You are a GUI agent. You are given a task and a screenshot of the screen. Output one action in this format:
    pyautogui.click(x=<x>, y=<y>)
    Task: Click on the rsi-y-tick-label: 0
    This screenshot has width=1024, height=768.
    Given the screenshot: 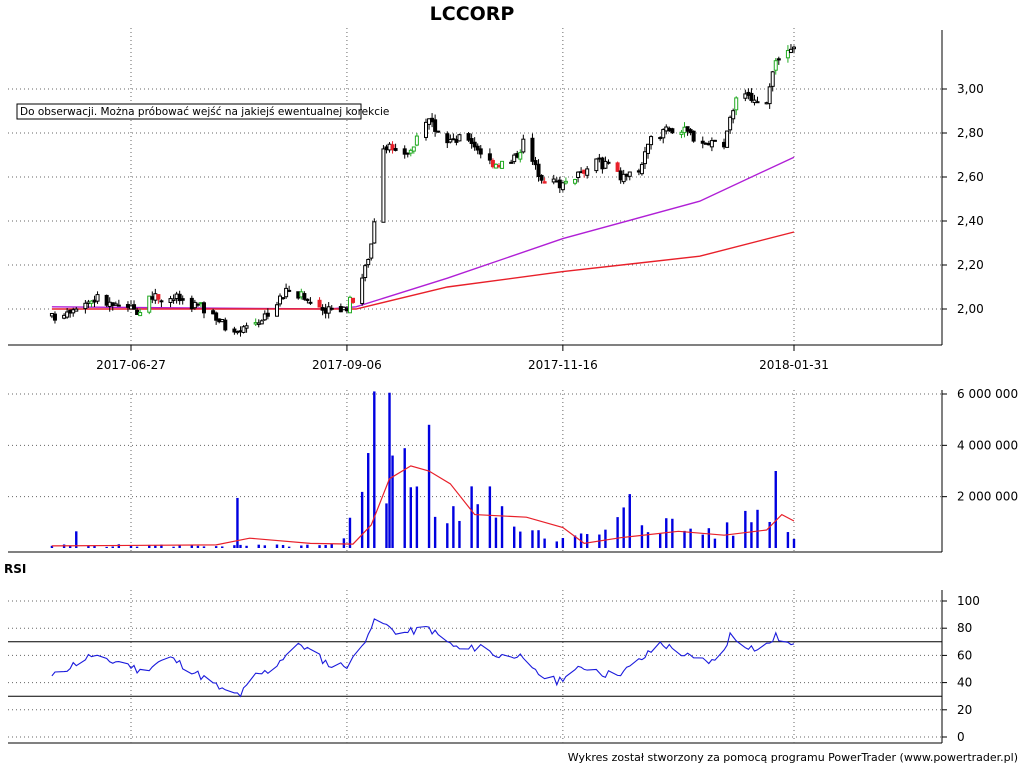 What is the action you would take?
    pyautogui.click(x=961, y=737)
    